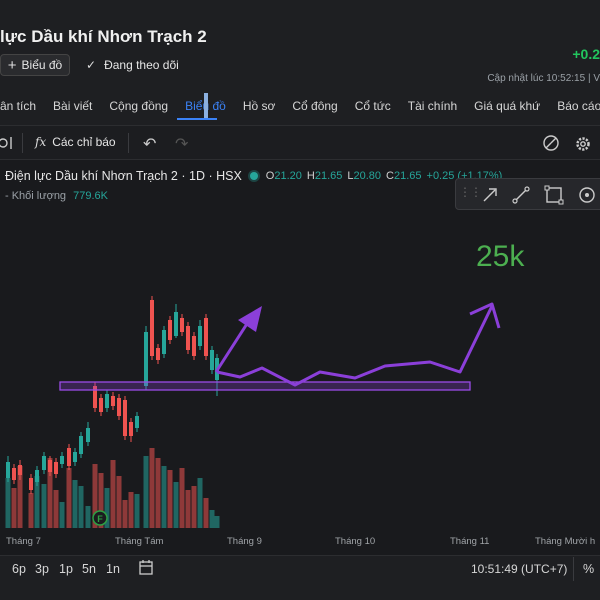 The image size is (600, 600). What do you see at coordinates (507, 106) in the screenshot?
I see `tab-price-history: Giá quá khứ` at bounding box center [507, 106].